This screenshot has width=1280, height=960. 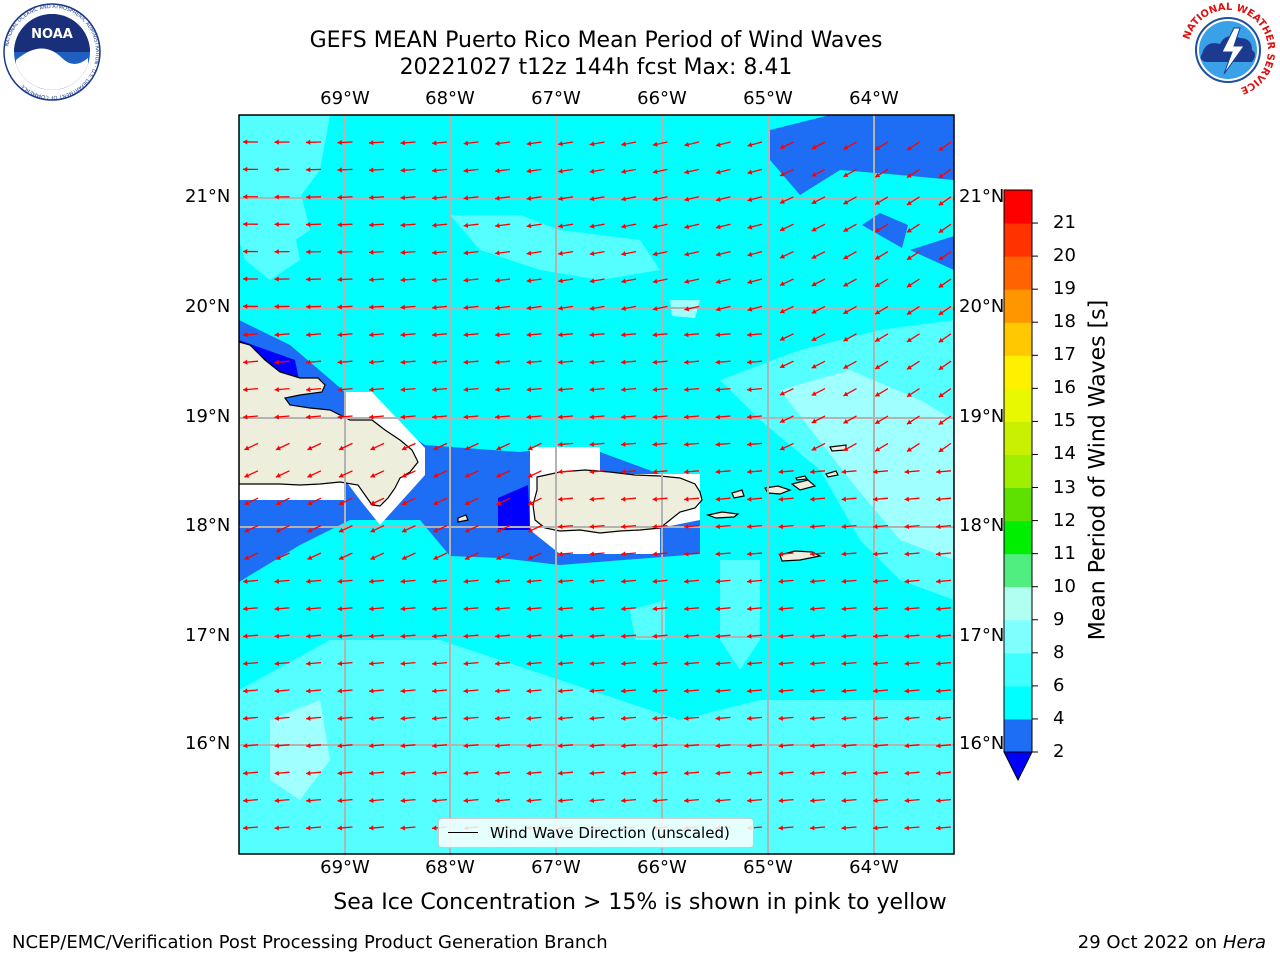 I want to click on colorbar-tick: 20, so click(x=1064, y=256).